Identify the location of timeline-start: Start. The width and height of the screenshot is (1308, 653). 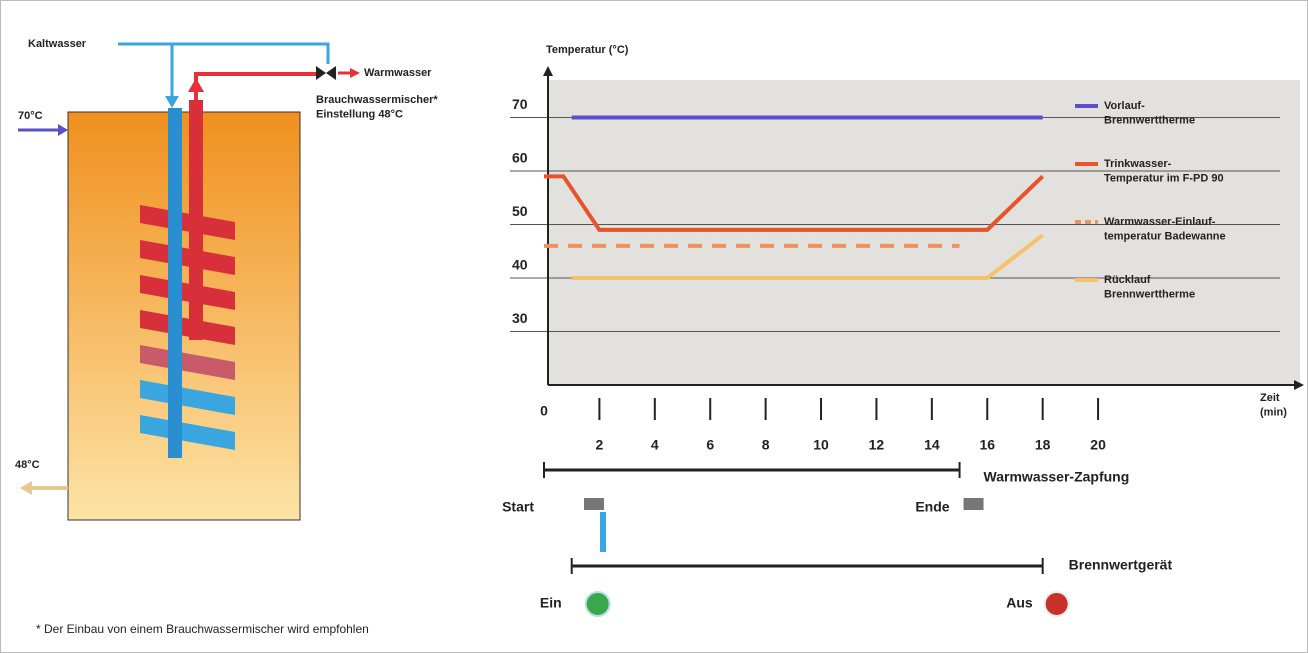
(518, 507).